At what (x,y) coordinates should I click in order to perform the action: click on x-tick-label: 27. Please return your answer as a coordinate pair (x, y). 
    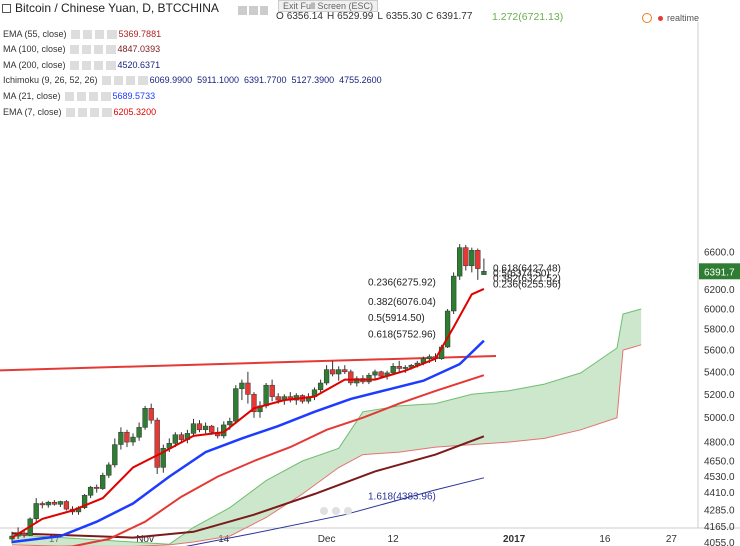
    Looking at the image, I should click on (672, 539).